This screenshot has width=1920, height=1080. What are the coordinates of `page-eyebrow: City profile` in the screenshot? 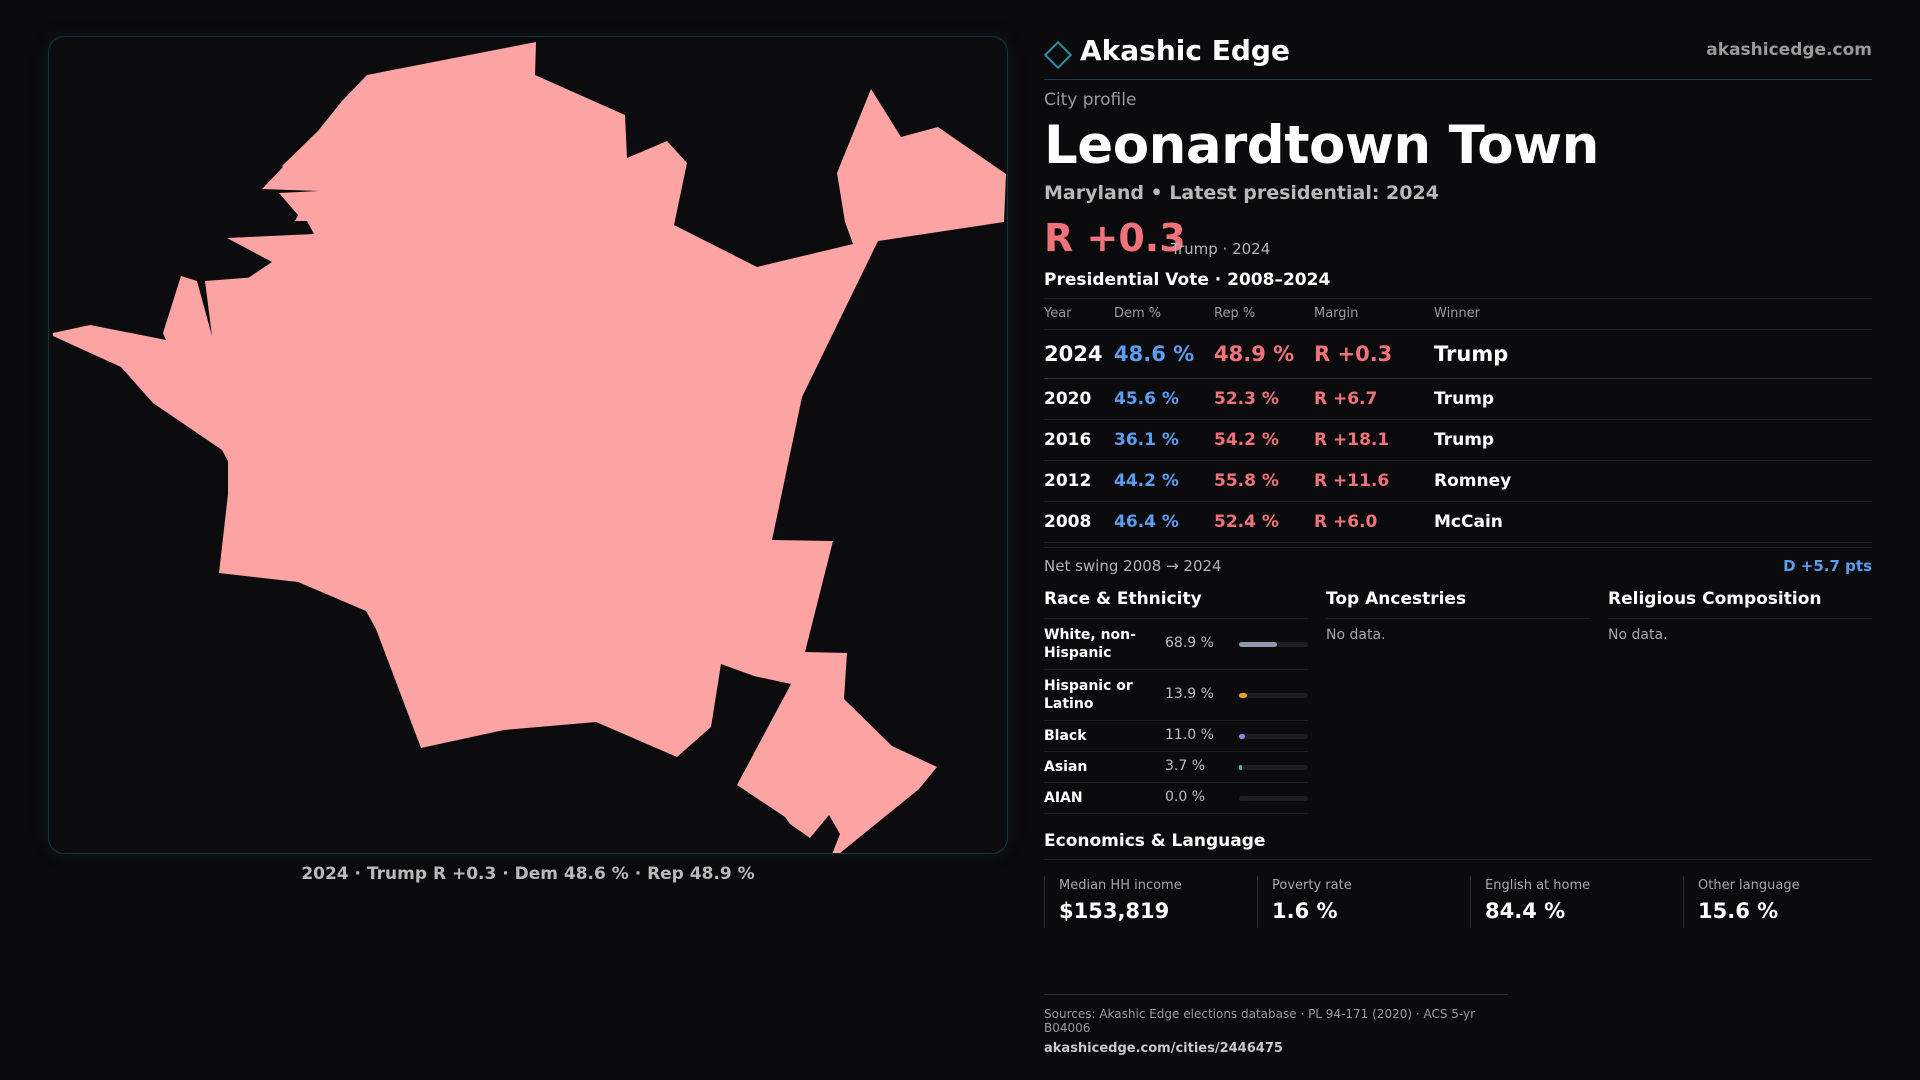 It's located at (1090, 100).